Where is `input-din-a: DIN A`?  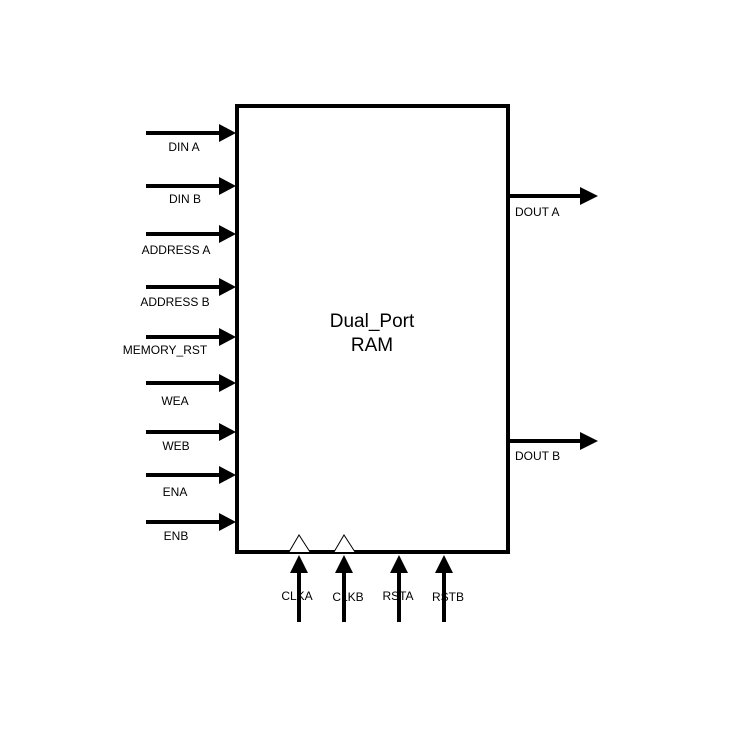
input-din-a: DIN A is located at coordinates (191, 139).